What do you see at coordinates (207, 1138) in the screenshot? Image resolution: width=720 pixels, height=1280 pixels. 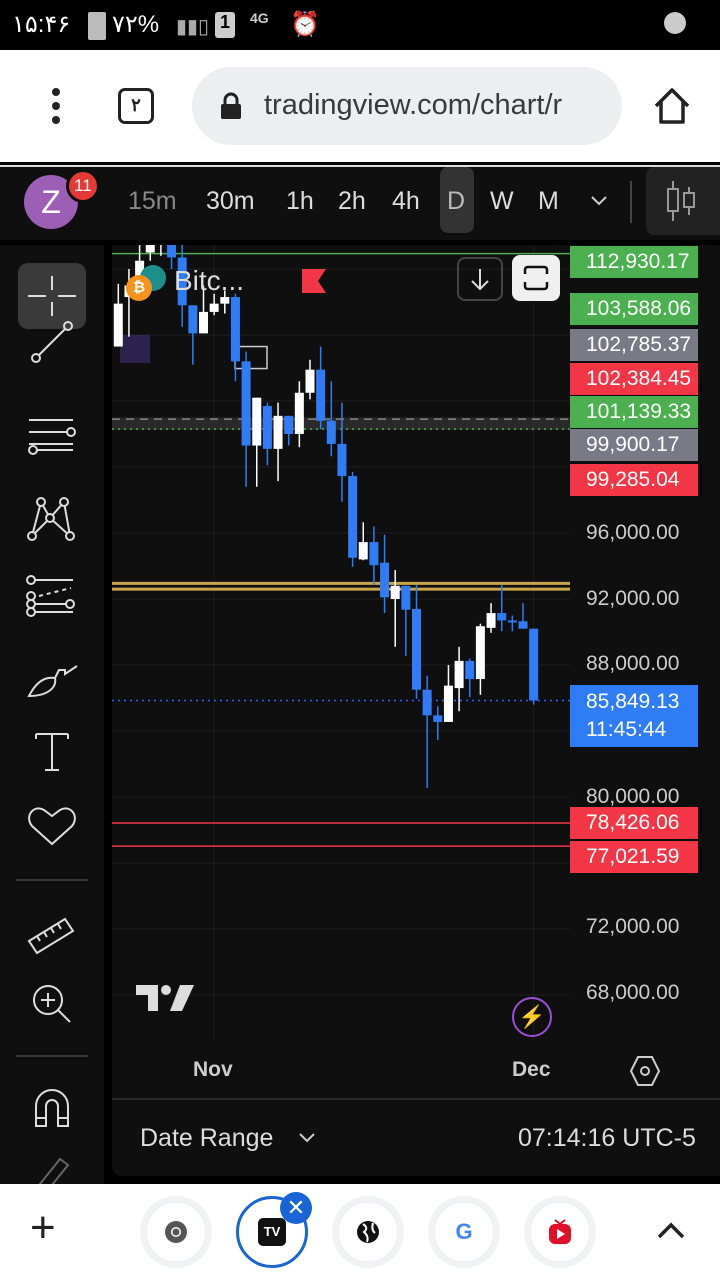 I see `date-range-button: Date Range` at bounding box center [207, 1138].